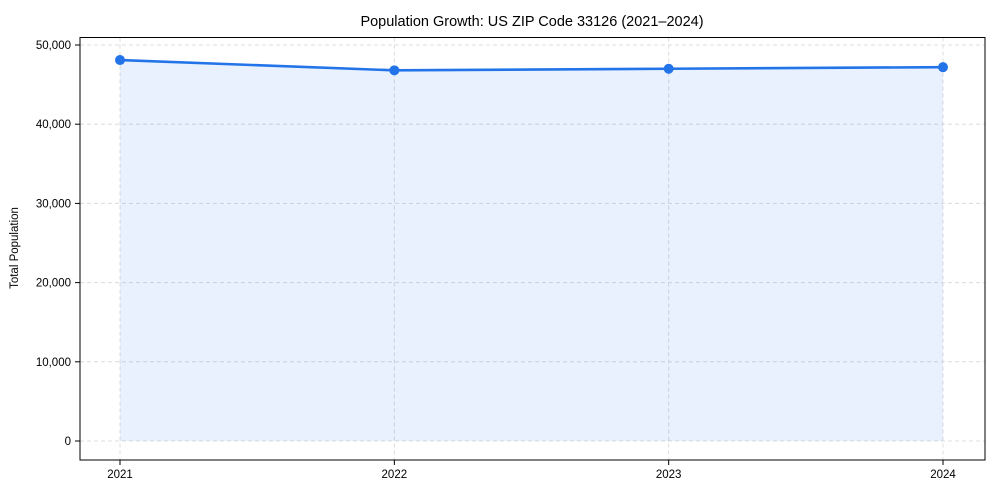 This screenshot has height=500, width=1000. I want to click on y-tick-label: 30,000, so click(53, 204).